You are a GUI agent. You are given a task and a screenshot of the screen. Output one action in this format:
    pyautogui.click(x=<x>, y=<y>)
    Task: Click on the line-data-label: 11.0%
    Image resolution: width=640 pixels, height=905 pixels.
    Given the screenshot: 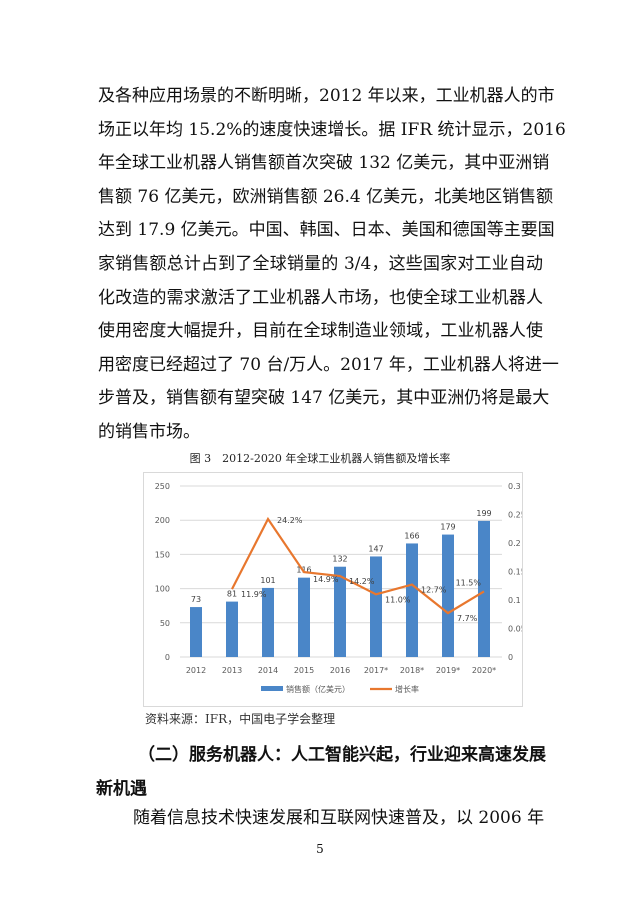 What is the action you would take?
    pyautogui.click(x=398, y=599)
    